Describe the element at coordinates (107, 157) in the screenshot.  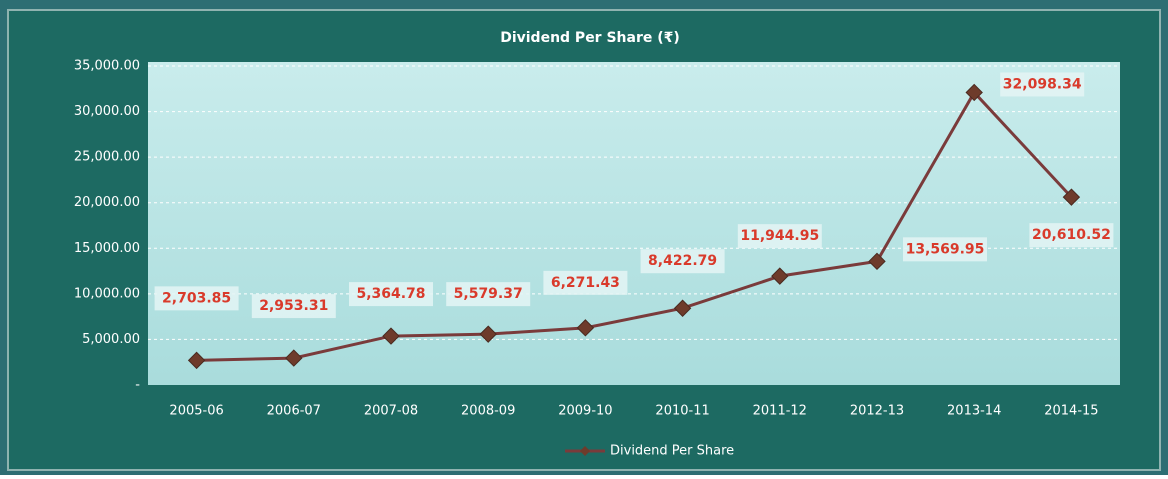
I see `y-tick-label: 25,000.00` at that location.